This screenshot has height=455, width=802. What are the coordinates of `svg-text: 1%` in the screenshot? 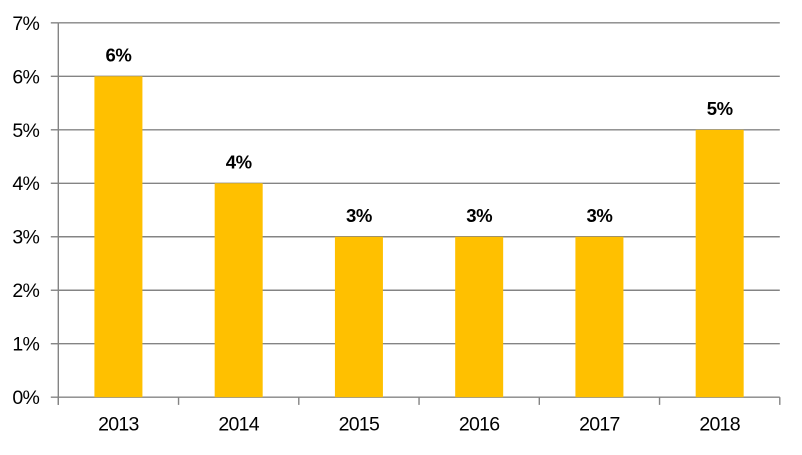 It's located at (25, 345).